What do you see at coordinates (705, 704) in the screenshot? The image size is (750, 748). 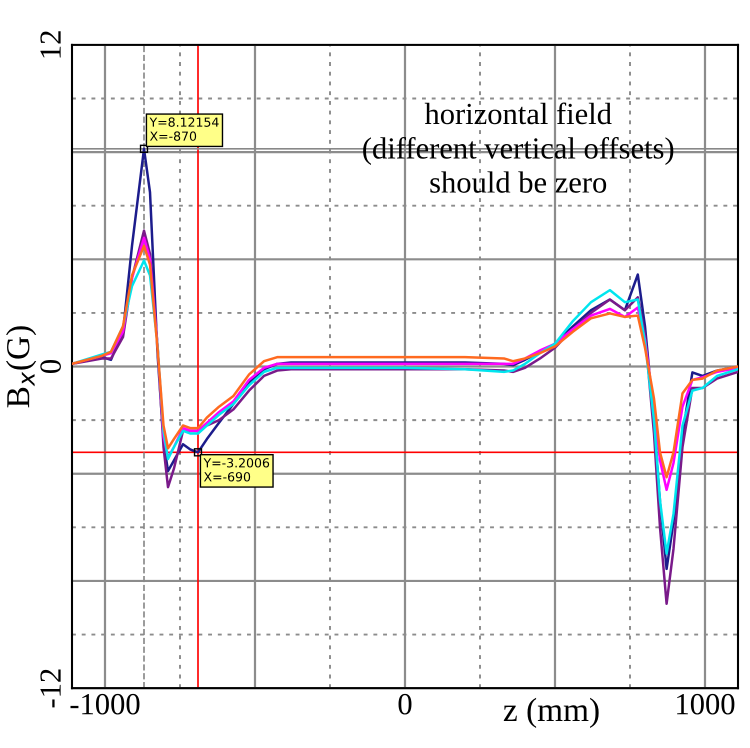 I see `x-tick-label: 1000` at bounding box center [705, 704].